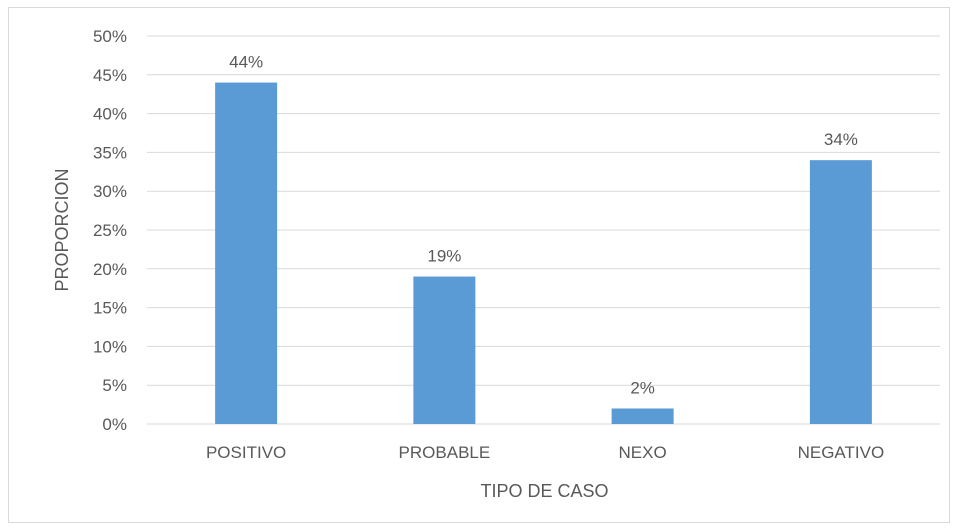  Describe the element at coordinates (246, 62) in the screenshot. I see `data-label-positivo: 44%` at that location.